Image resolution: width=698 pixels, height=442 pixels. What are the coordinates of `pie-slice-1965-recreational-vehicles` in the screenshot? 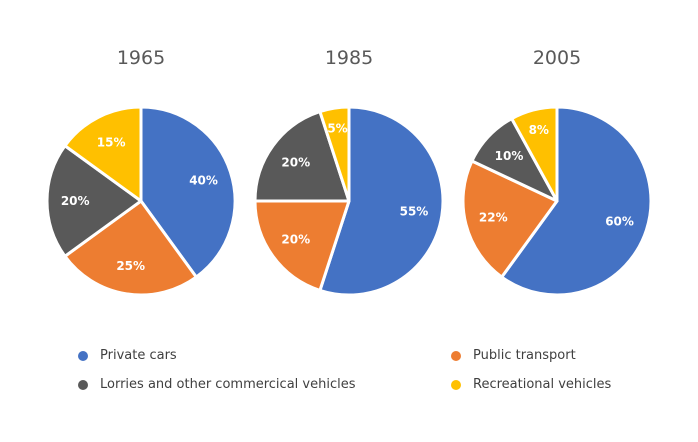 It's located at (103, 154).